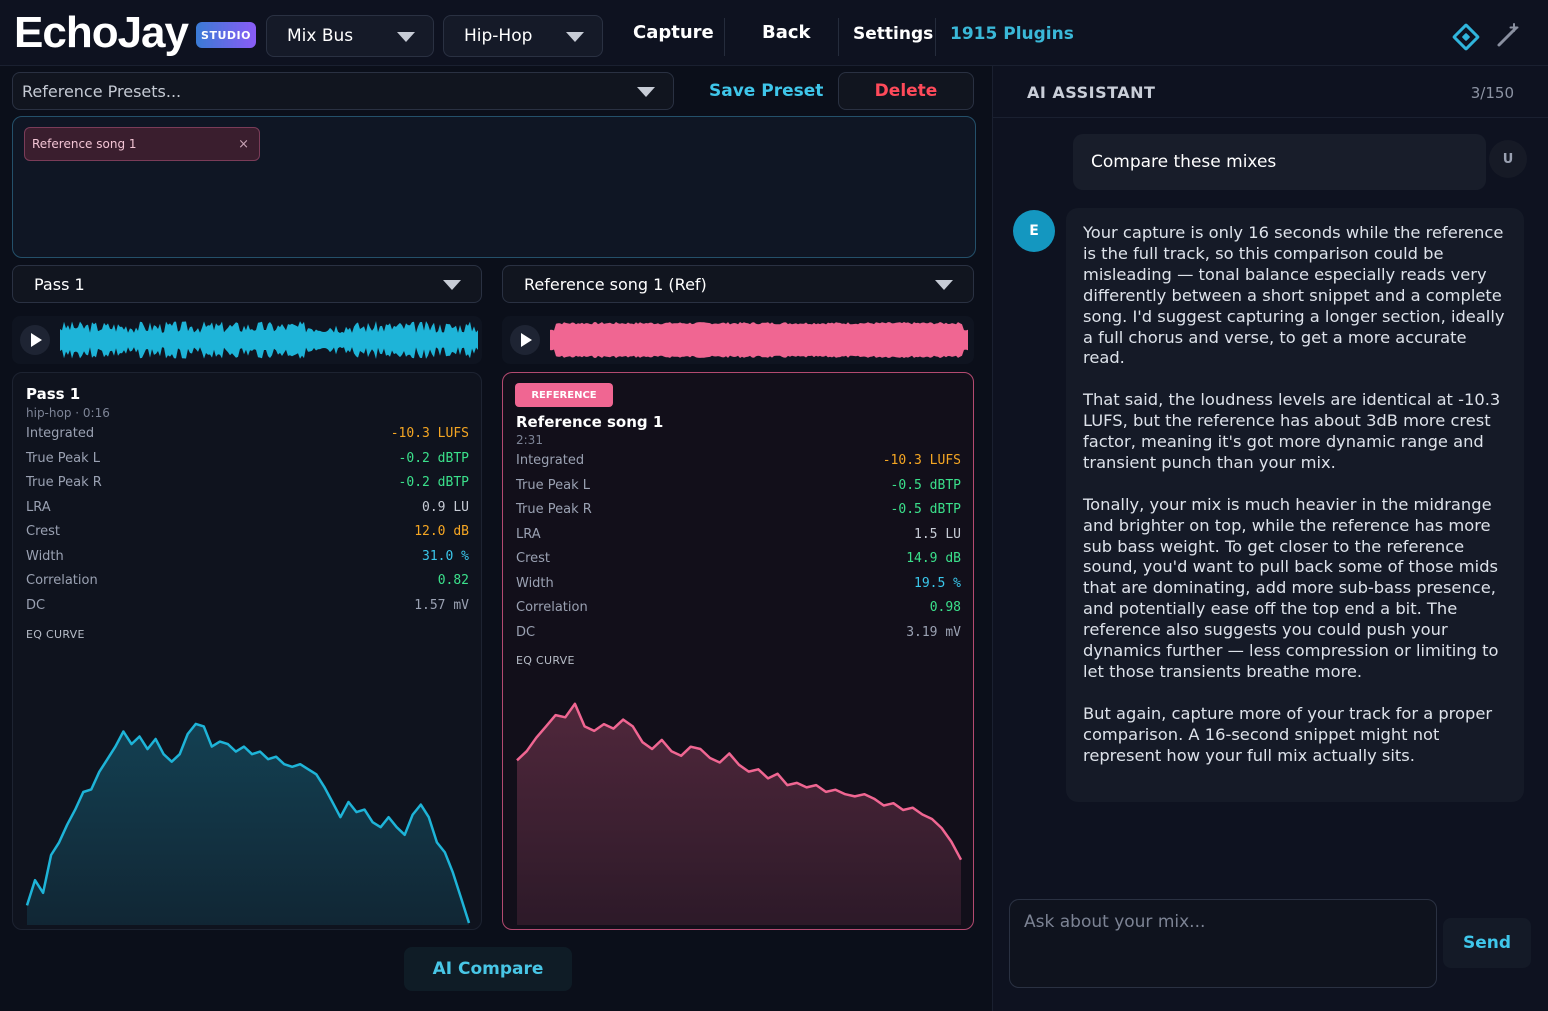  I want to click on assistant-avatar: E, so click(1034, 231).